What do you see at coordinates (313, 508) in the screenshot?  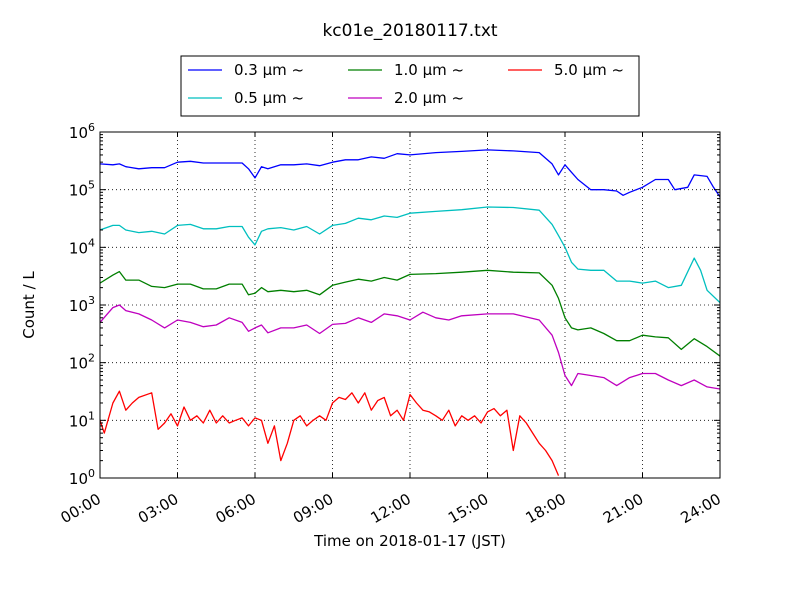 I see `x-tick-label: 09:00` at bounding box center [313, 508].